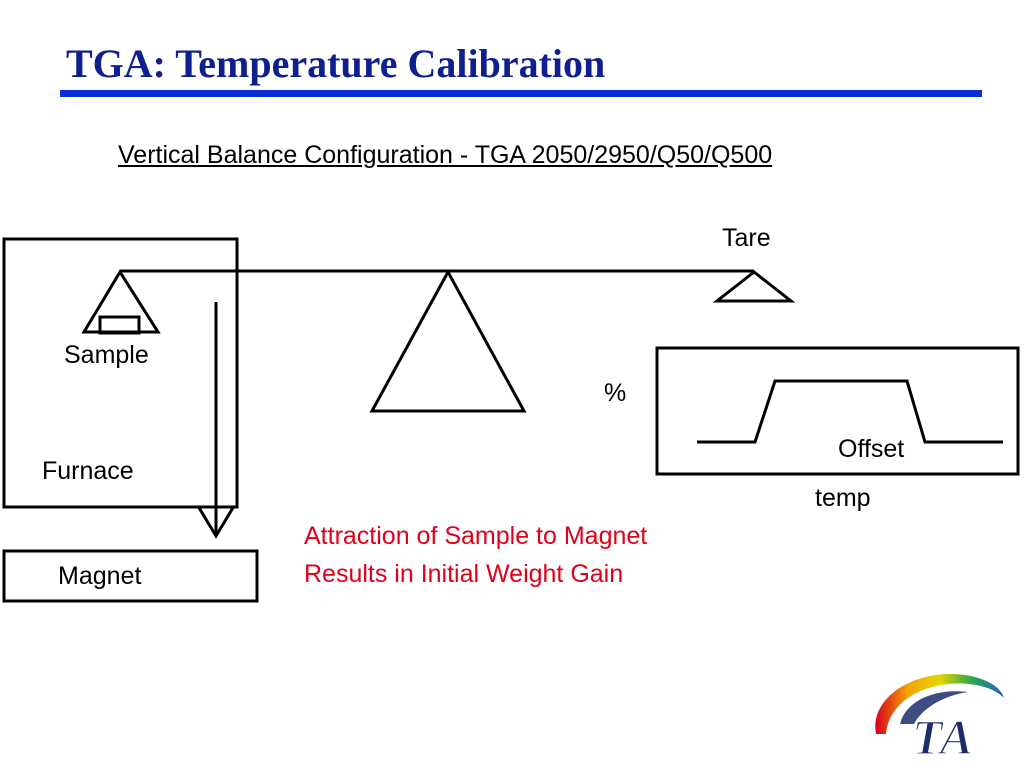 This screenshot has height=768, width=1024. Describe the element at coordinates (448, 340) in the screenshot. I see `fulcrum-triangle` at that location.